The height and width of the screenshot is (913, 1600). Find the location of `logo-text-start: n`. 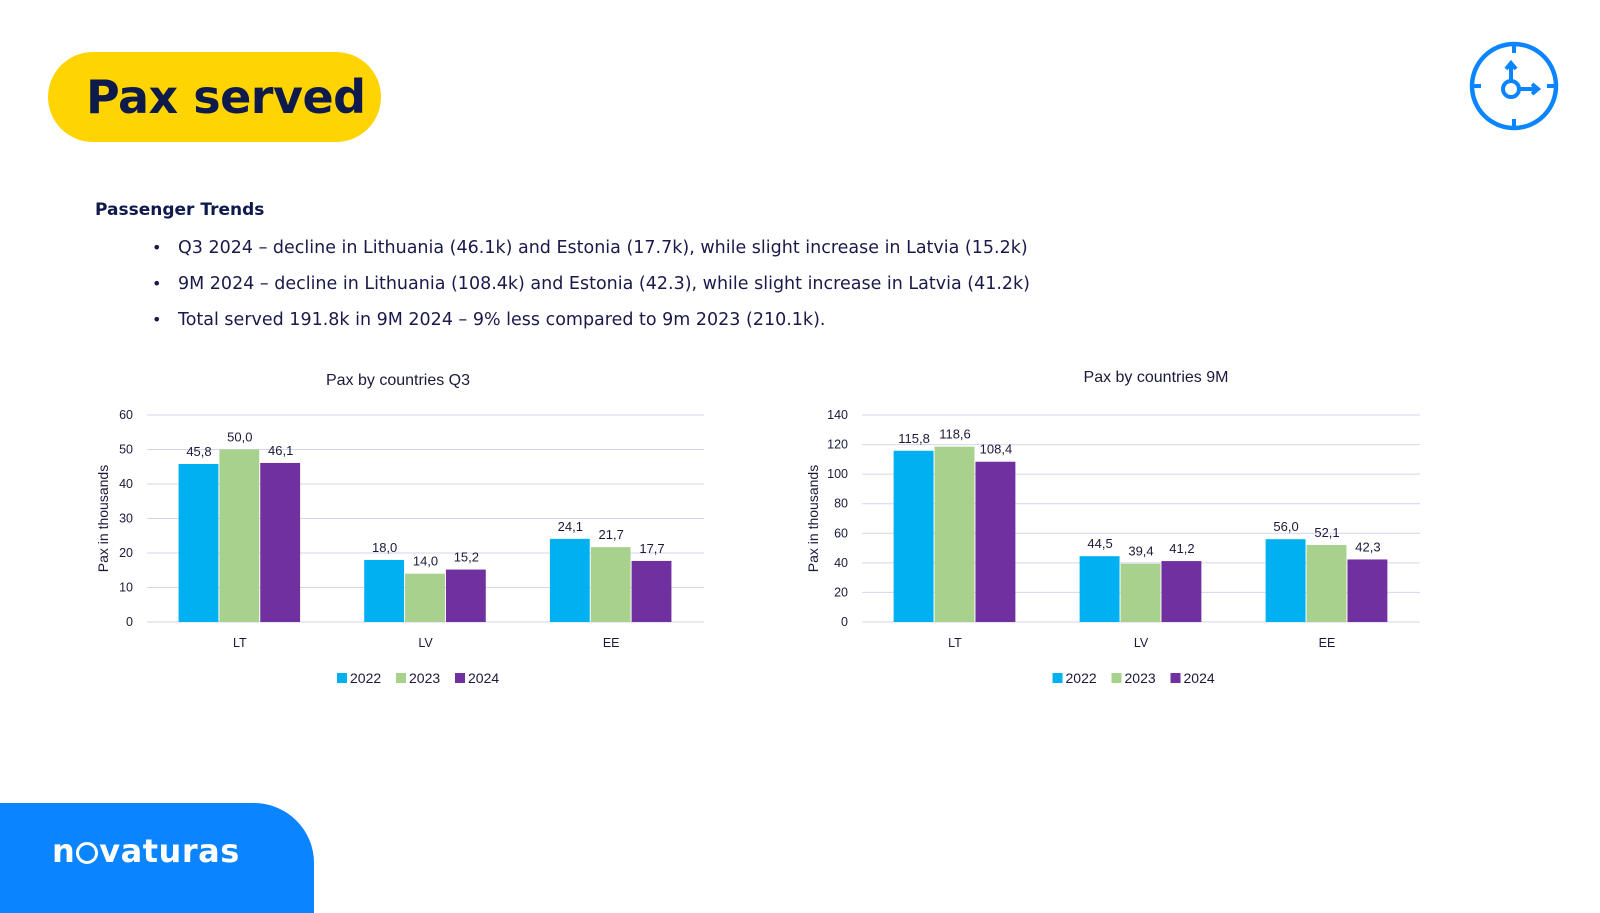

logo-text-start: n is located at coordinates (64, 851).